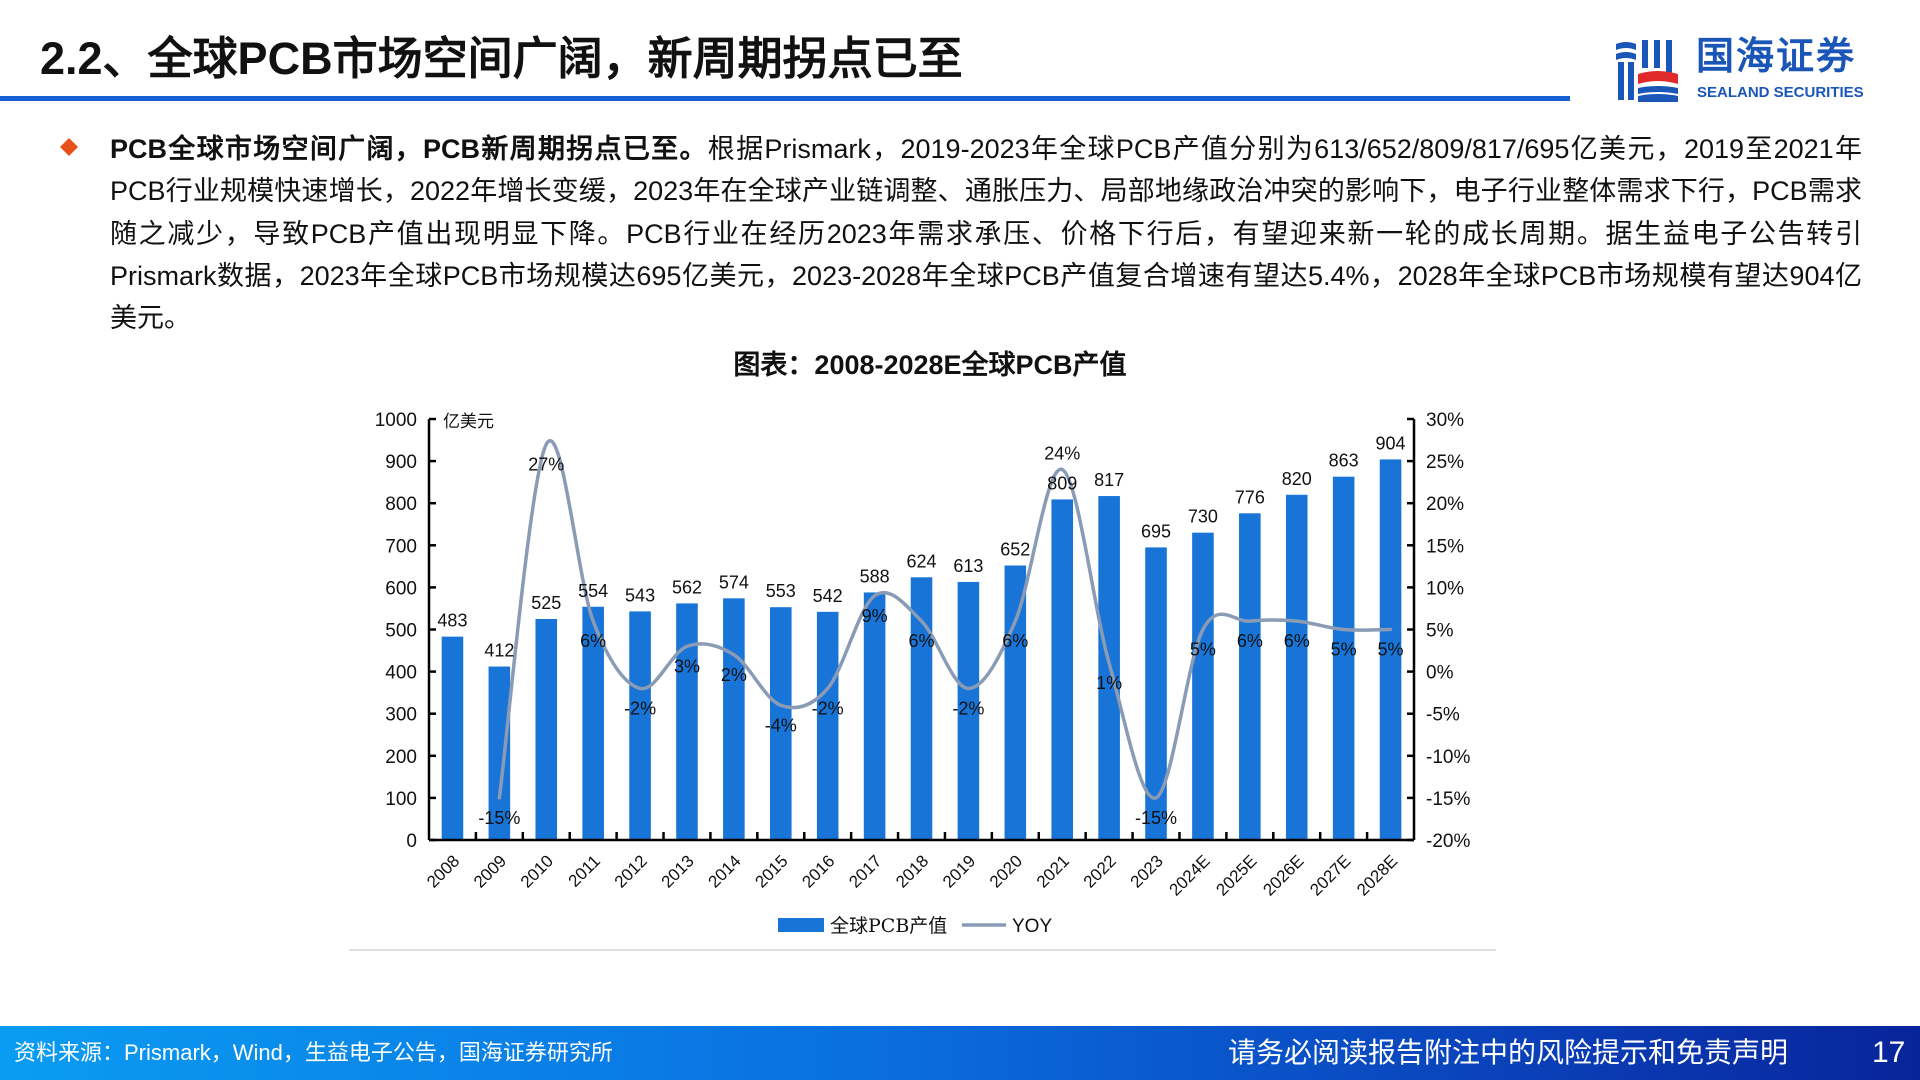 Image resolution: width=1920 pixels, height=1080 pixels. Describe the element at coordinates (930, 365) in the screenshot. I see `chart-title: 图表：2008-2028E全球PCB产值` at that location.